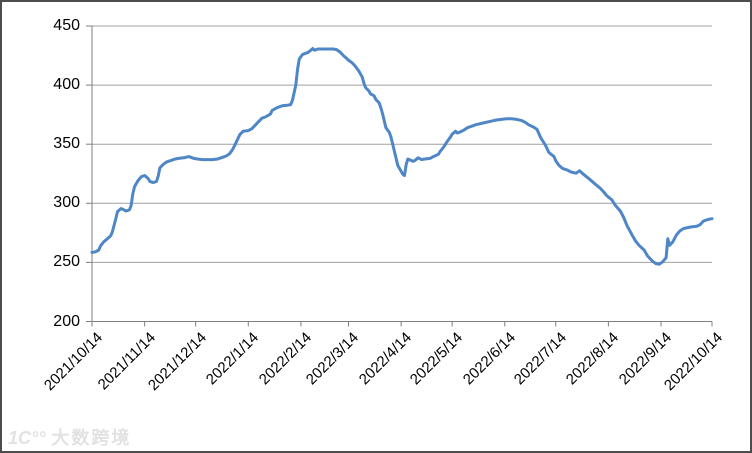  I want to click on y-axis-label: 400, so click(66, 85).